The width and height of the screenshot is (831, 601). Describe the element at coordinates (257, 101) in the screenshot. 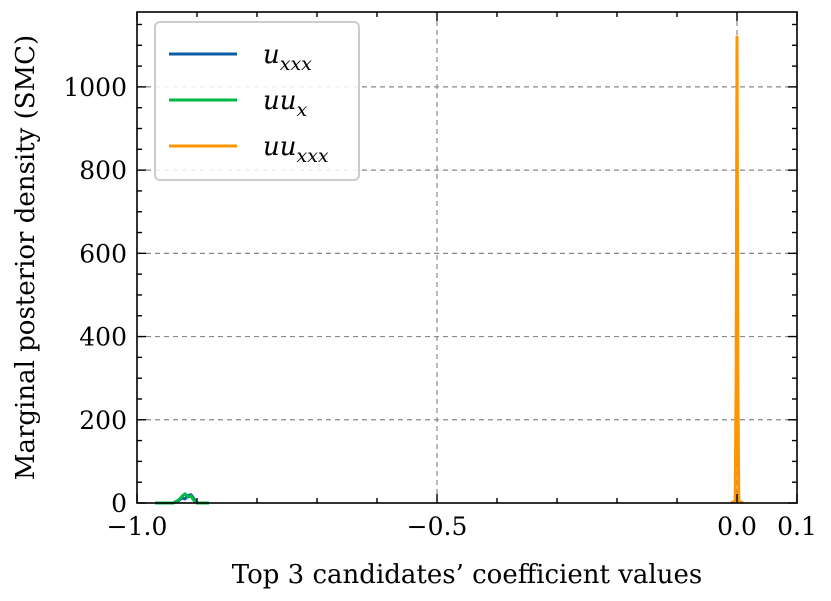

I see `legend-box` at that location.